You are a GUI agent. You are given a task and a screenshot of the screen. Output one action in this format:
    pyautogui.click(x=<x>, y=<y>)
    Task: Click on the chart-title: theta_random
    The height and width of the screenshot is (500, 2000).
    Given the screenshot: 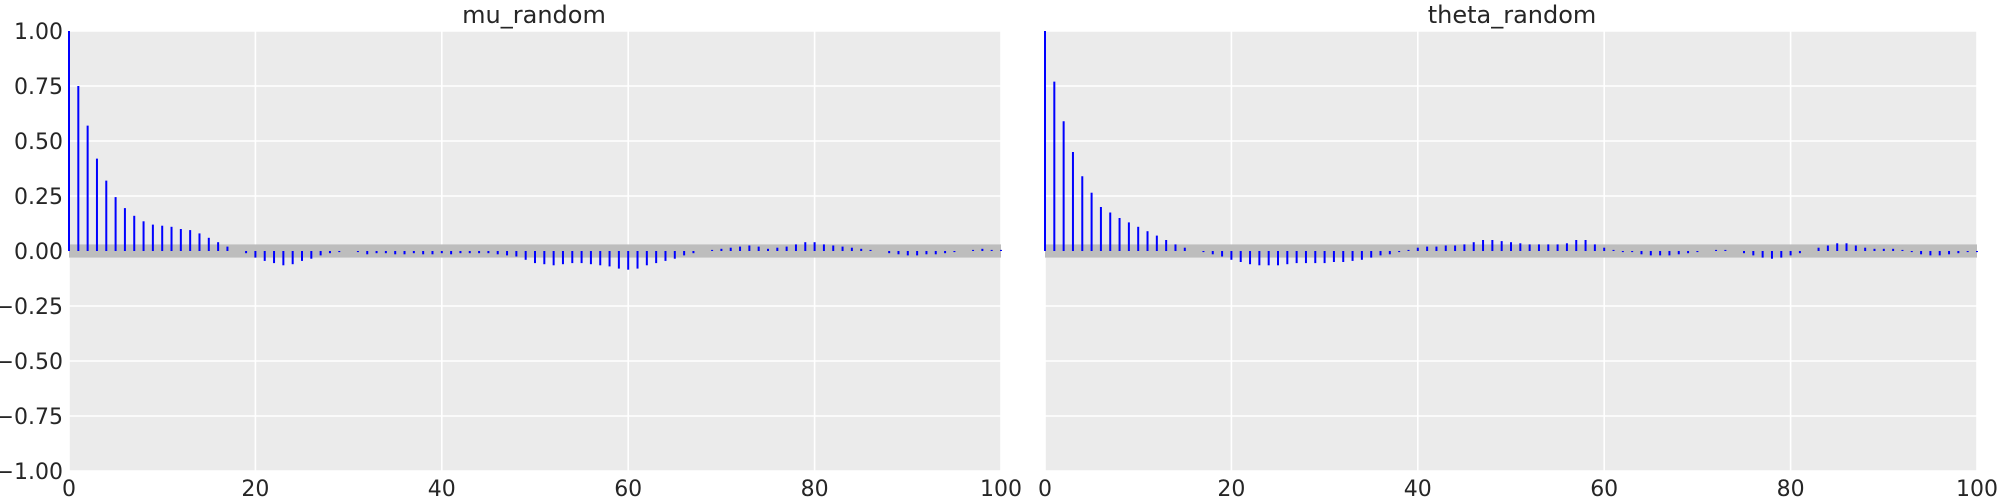 What is the action you would take?
    pyautogui.click(x=1512, y=15)
    